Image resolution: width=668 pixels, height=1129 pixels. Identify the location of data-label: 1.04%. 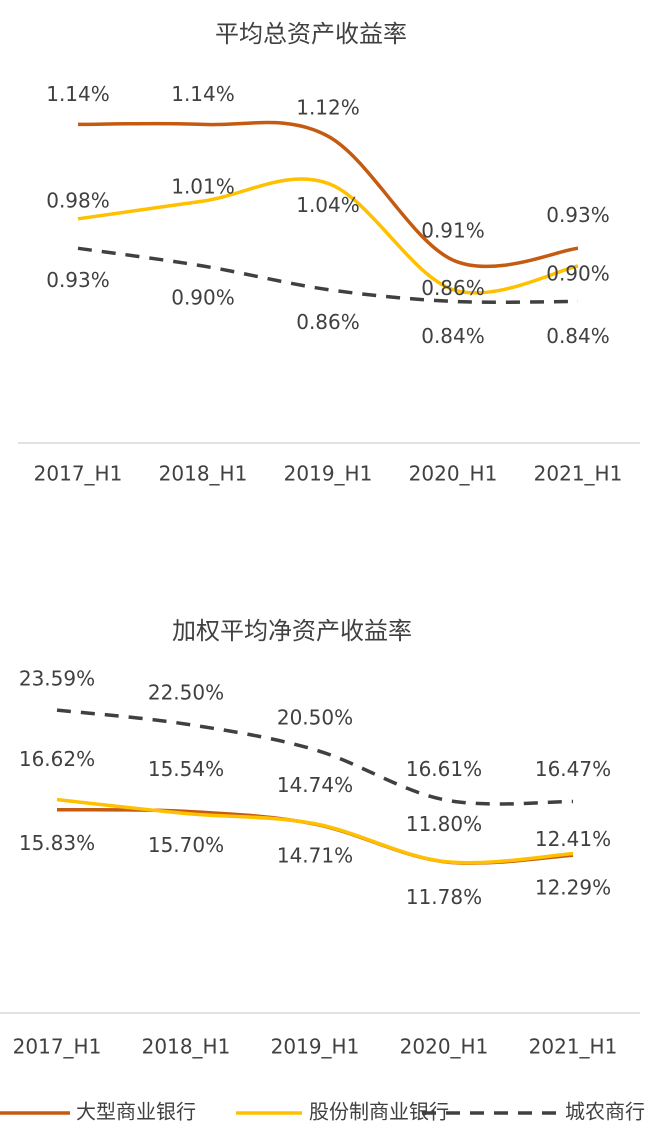
(328, 205).